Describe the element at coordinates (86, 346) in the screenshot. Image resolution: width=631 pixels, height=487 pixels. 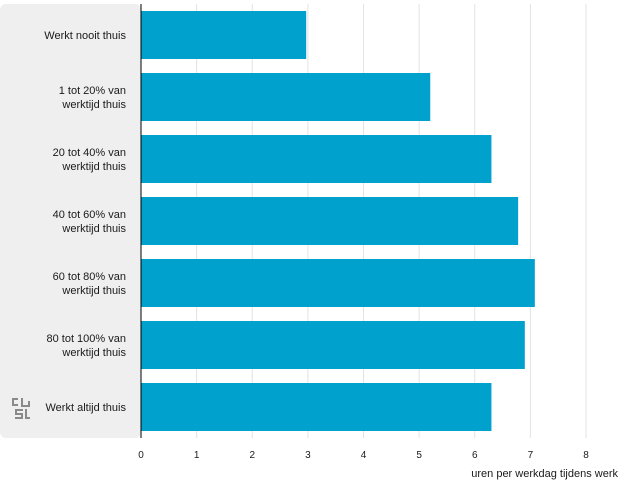
I see `category-label: 80 tot 100% van werktijd thuis` at that location.